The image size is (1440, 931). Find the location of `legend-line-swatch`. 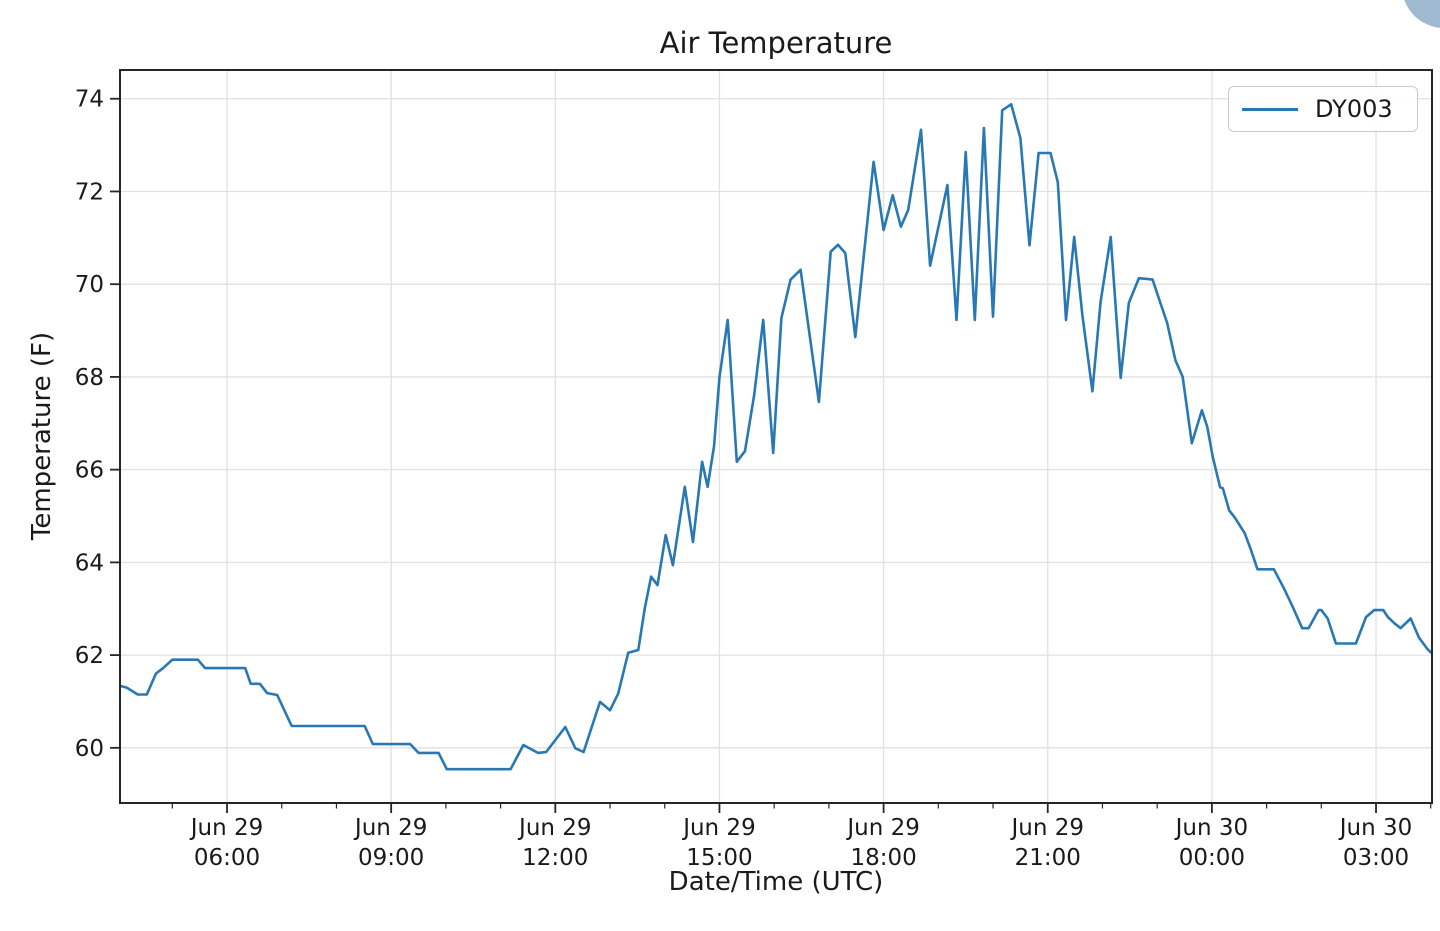

legend-line-swatch is located at coordinates (1270, 109).